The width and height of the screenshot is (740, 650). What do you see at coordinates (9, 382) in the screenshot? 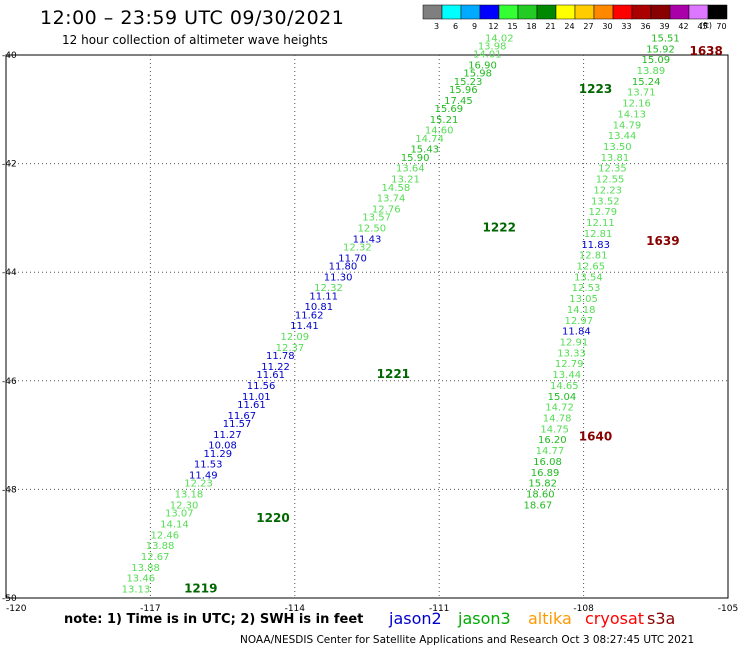
I see `y-tick-label: -46` at bounding box center [9, 382].